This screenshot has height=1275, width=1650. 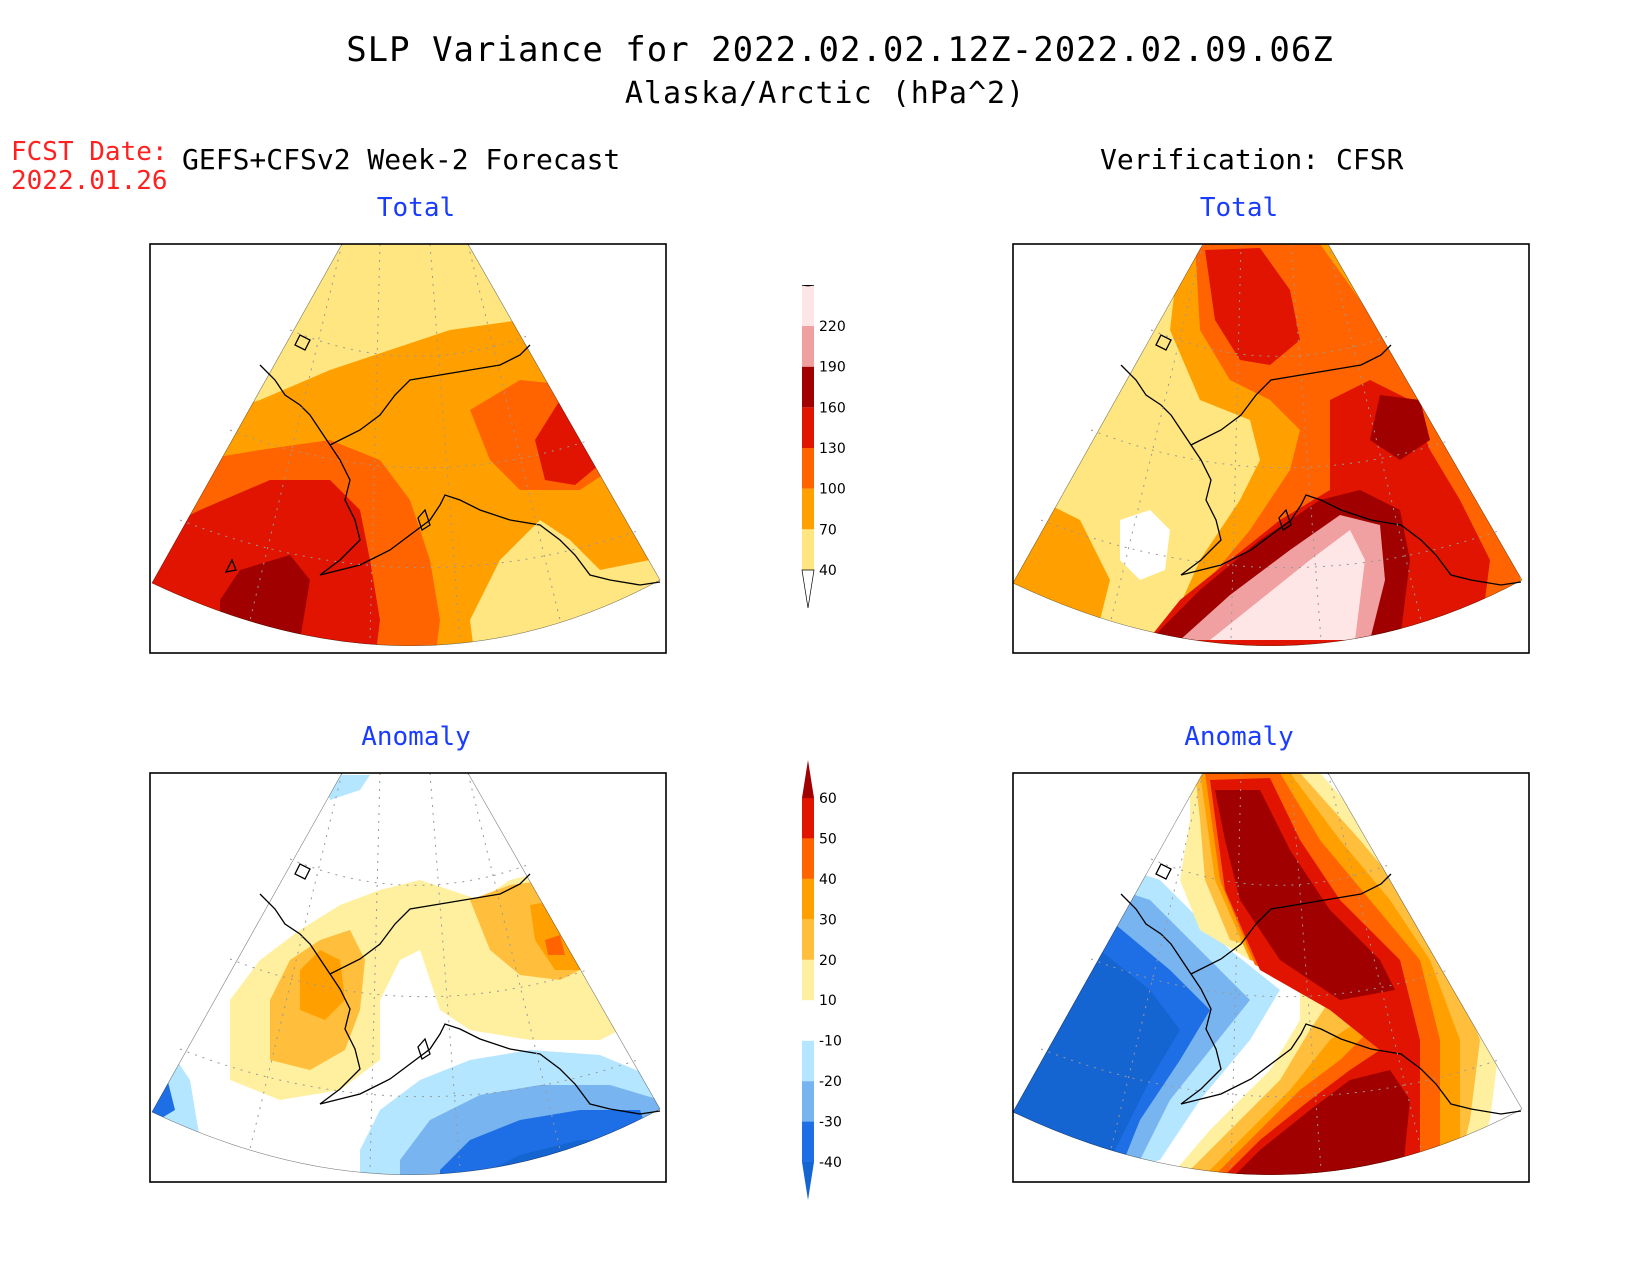 What do you see at coordinates (89, 152) in the screenshot?
I see `forecast-date-label: FCST Date:` at bounding box center [89, 152].